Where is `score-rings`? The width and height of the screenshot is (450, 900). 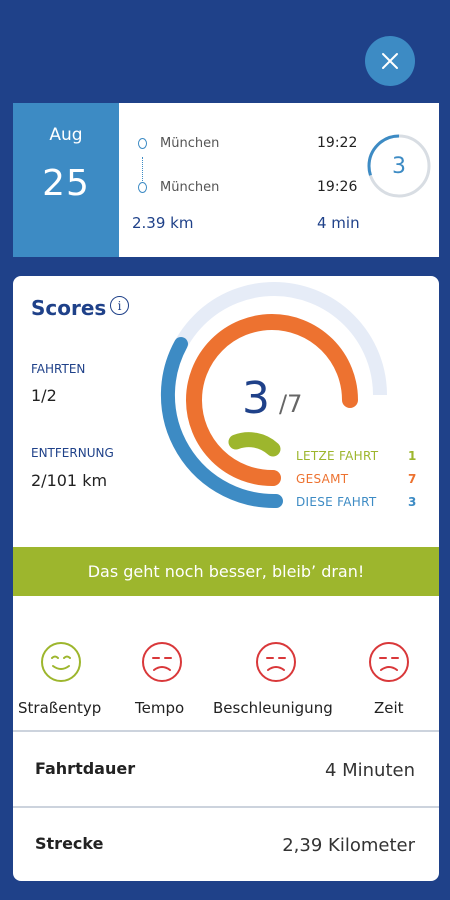 score-rings is located at coordinates (273, 395).